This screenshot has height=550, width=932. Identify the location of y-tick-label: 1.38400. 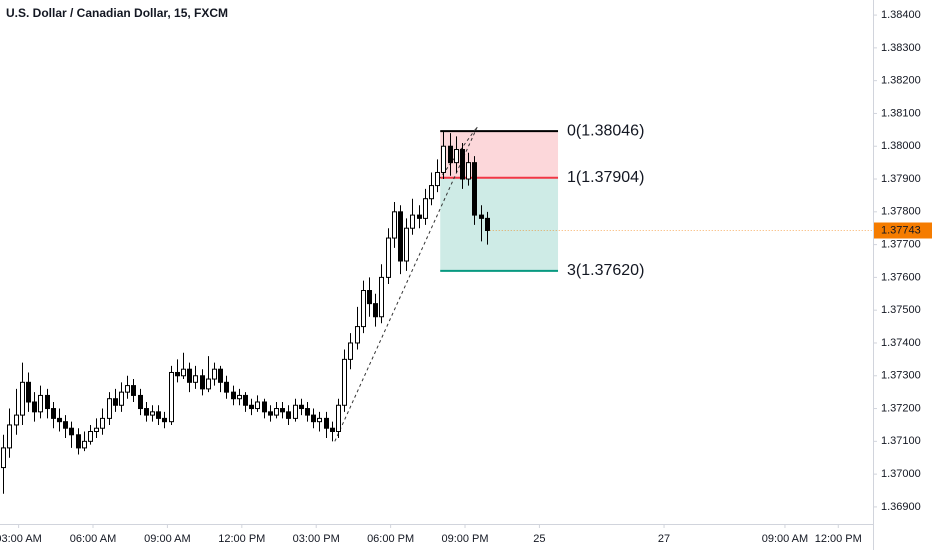
(901, 15).